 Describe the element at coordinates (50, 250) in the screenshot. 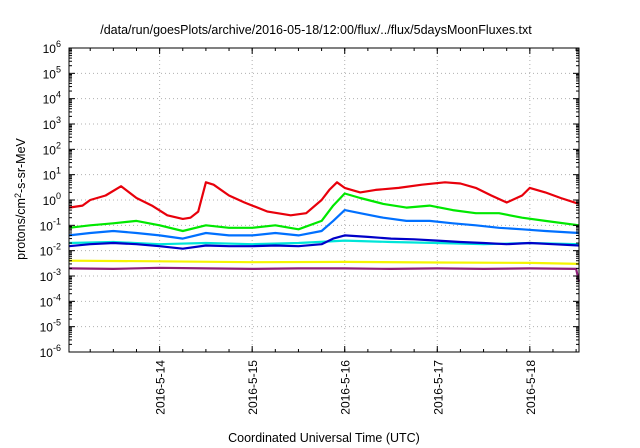

I see `y-tick-label: 10⁻²` at that location.